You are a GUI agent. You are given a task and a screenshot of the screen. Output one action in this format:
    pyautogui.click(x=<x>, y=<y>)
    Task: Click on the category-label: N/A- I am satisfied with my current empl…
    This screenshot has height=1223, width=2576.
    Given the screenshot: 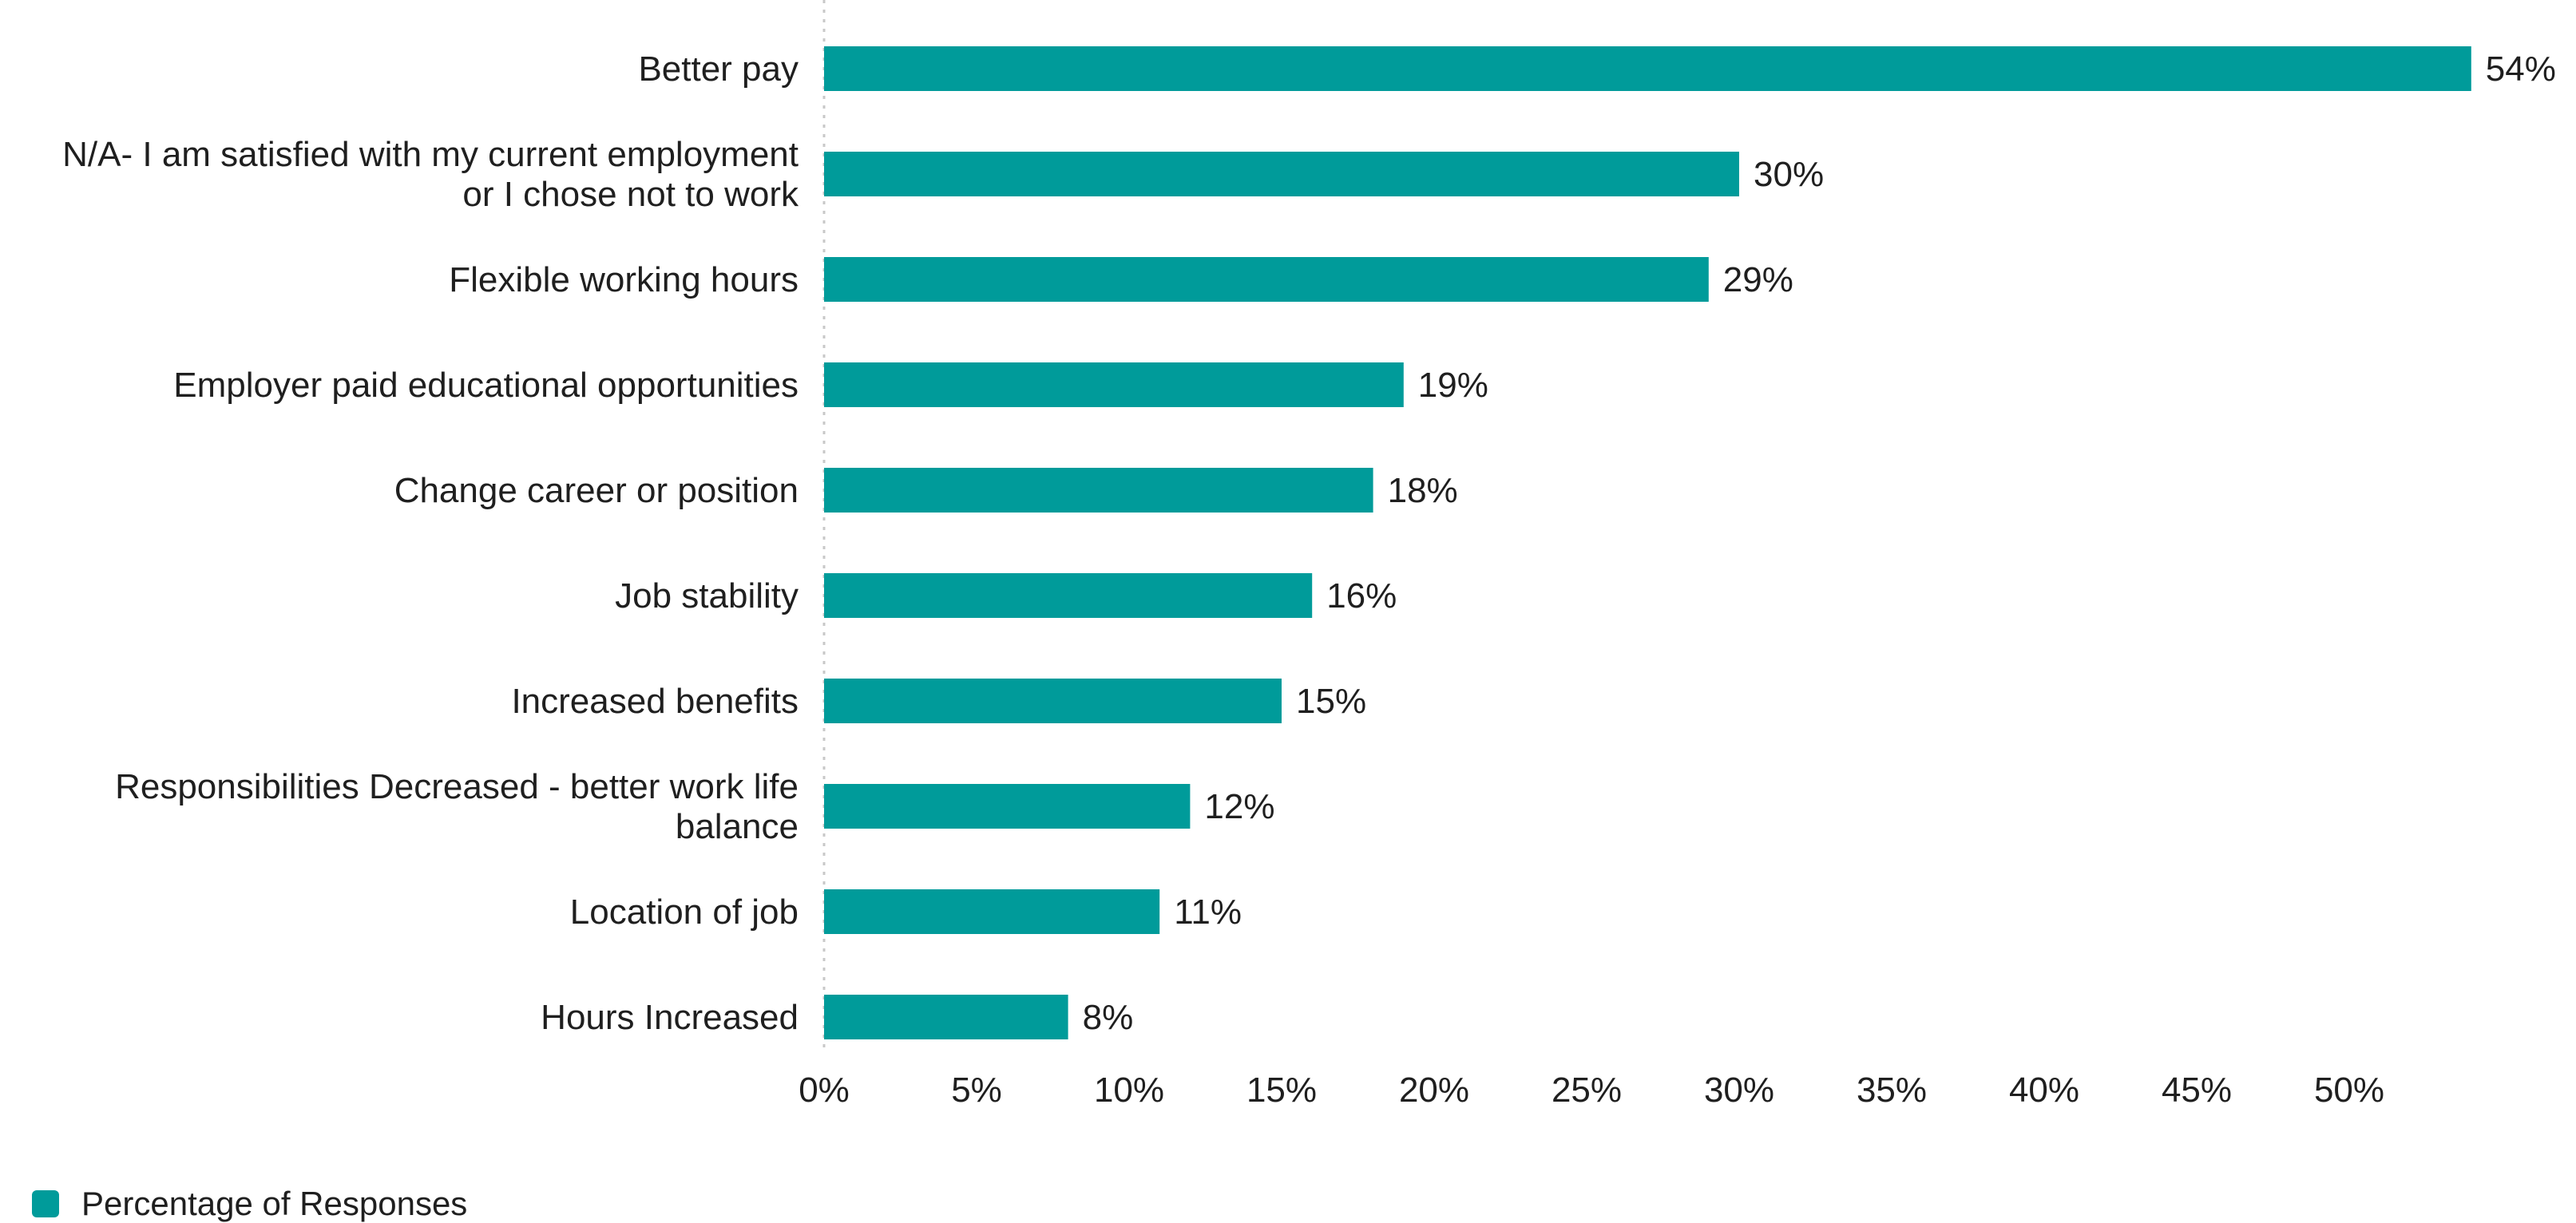 What is the action you would take?
    pyautogui.click(x=431, y=174)
    